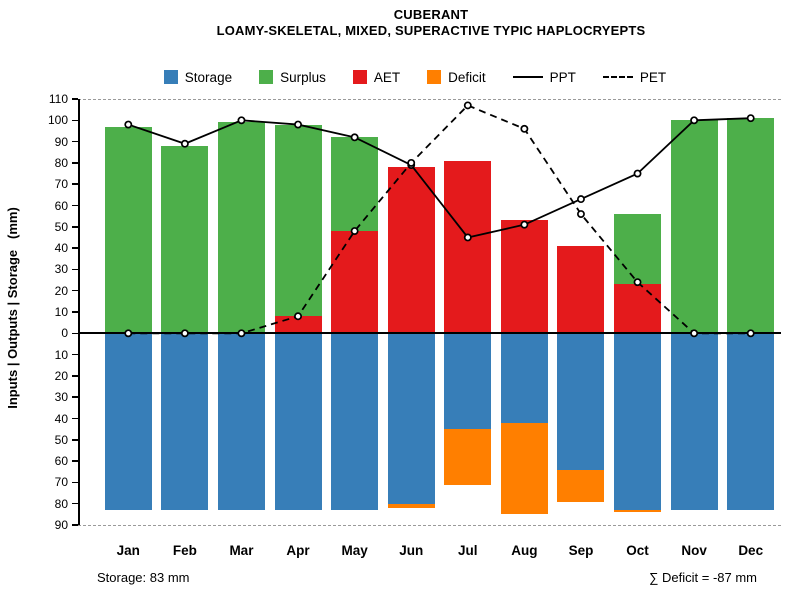 The image size is (800, 600). I want to click on pet-point-feb, so click(184, 333).